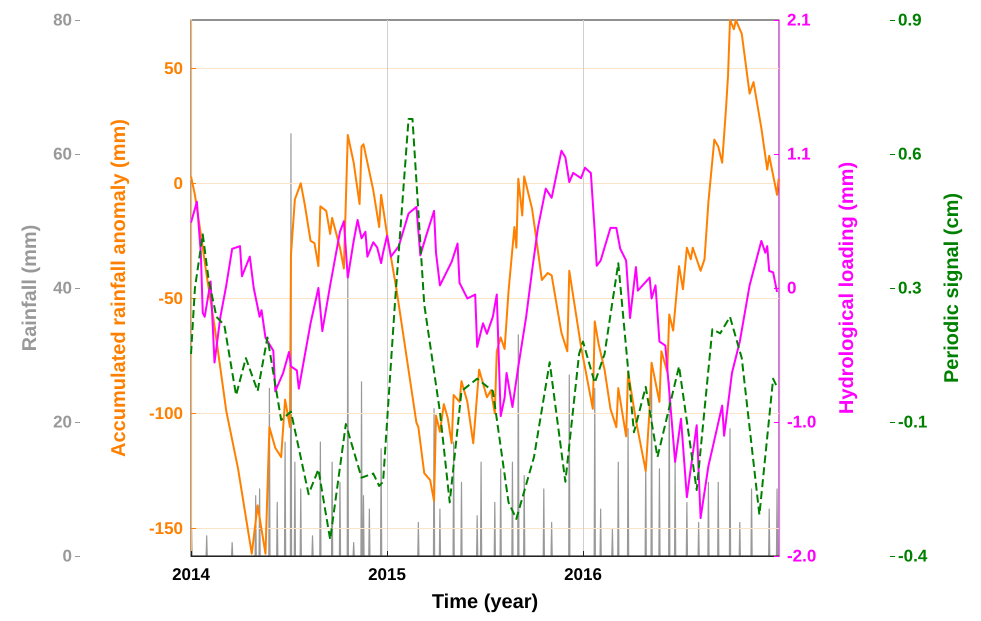 The image size is (981, 621). I want to click on y-tick-label: 60, so click(62, 154).